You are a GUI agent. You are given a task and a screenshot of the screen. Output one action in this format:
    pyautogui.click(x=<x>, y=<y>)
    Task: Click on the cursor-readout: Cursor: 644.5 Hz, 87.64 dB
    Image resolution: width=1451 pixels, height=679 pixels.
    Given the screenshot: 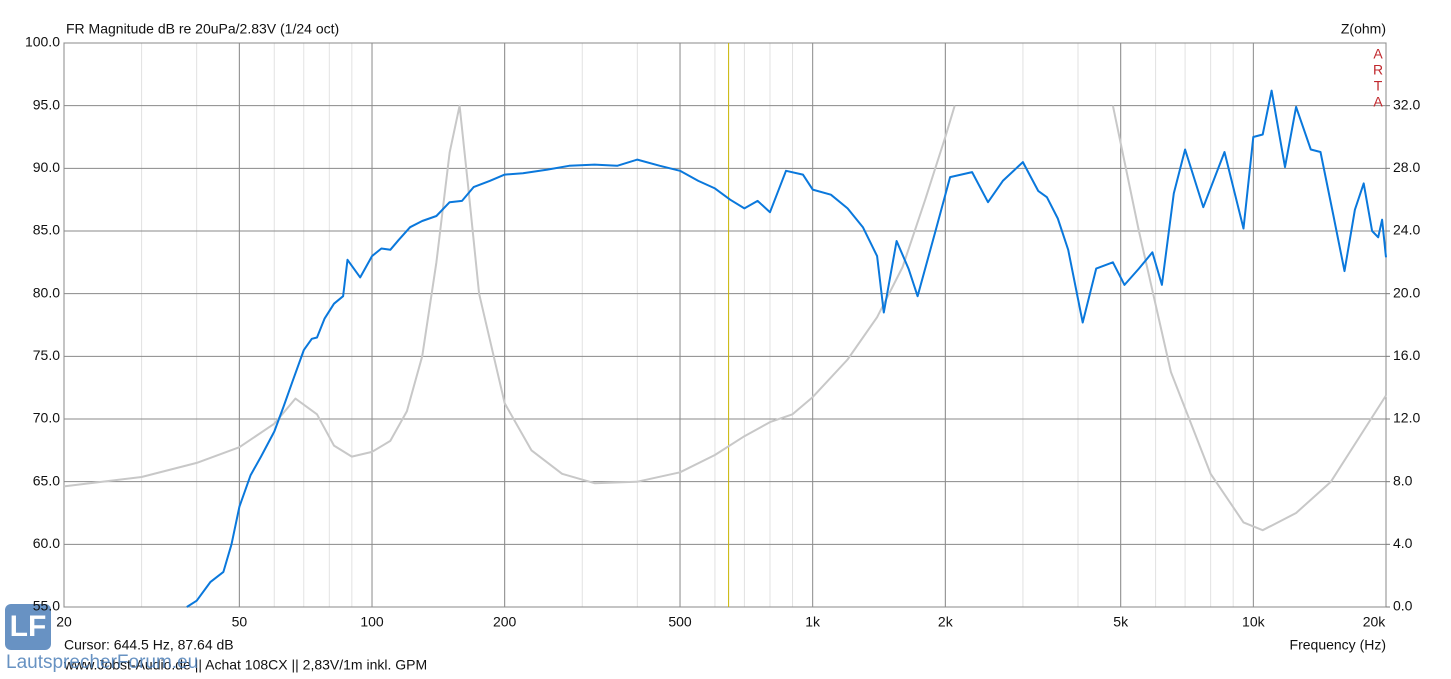 What is the action you would take?
    pyautogui.click(x=149, y=645)
    